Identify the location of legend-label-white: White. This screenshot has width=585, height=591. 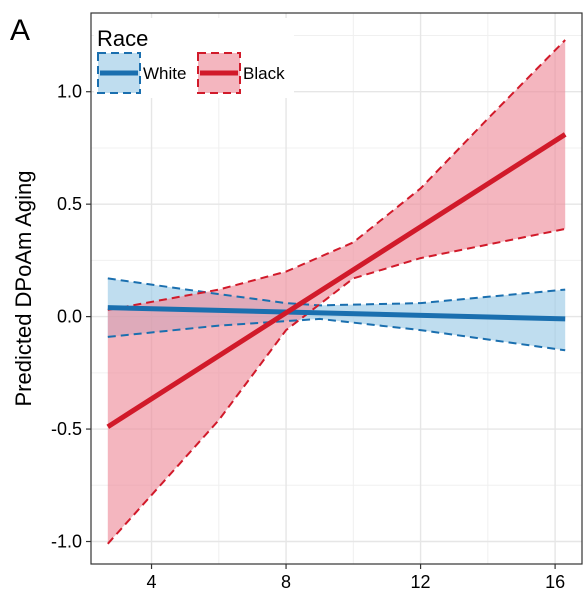
(164, 73).